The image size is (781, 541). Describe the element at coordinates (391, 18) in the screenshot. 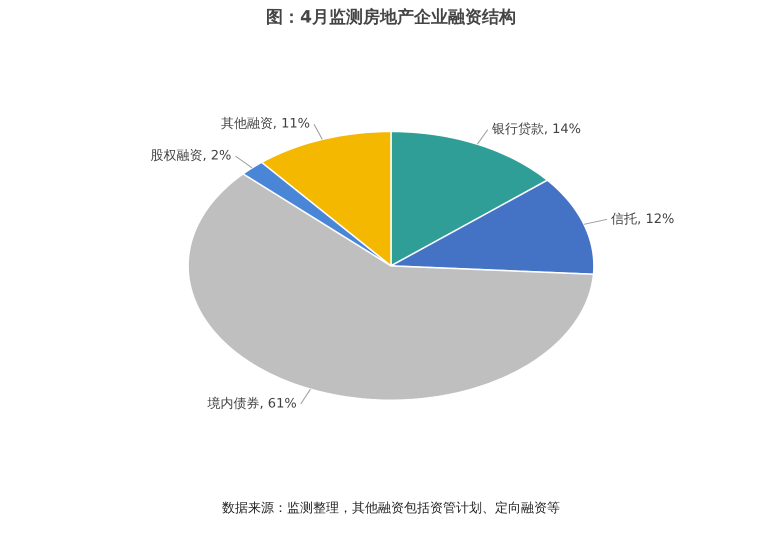

I see `chart-title: 图：4月监测房地产企业融资结构` at that location.